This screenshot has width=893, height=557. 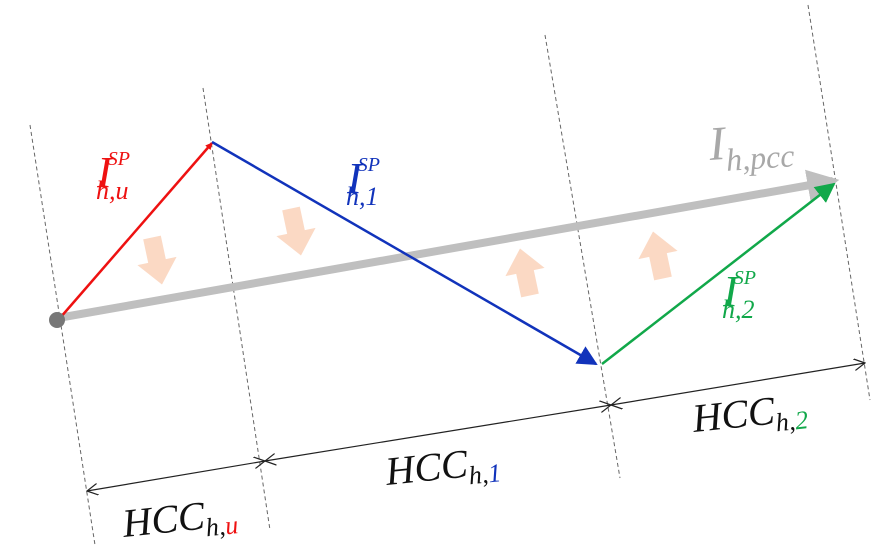 I want to click on origin-dot, so click(x=57, y=320).